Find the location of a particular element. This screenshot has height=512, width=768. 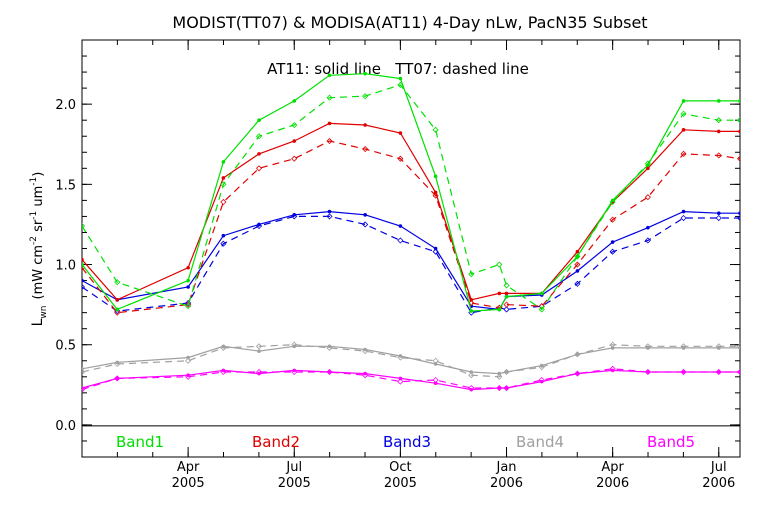

x-tick-label-month: Jan is located at coordinates (505, 467).